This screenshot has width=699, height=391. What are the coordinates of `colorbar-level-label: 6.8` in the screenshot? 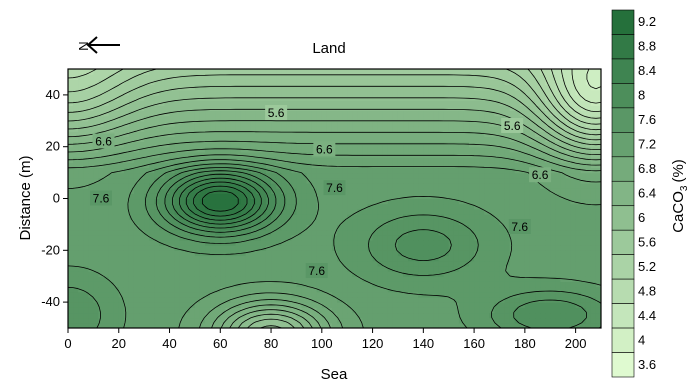 It's located at (647, 168).